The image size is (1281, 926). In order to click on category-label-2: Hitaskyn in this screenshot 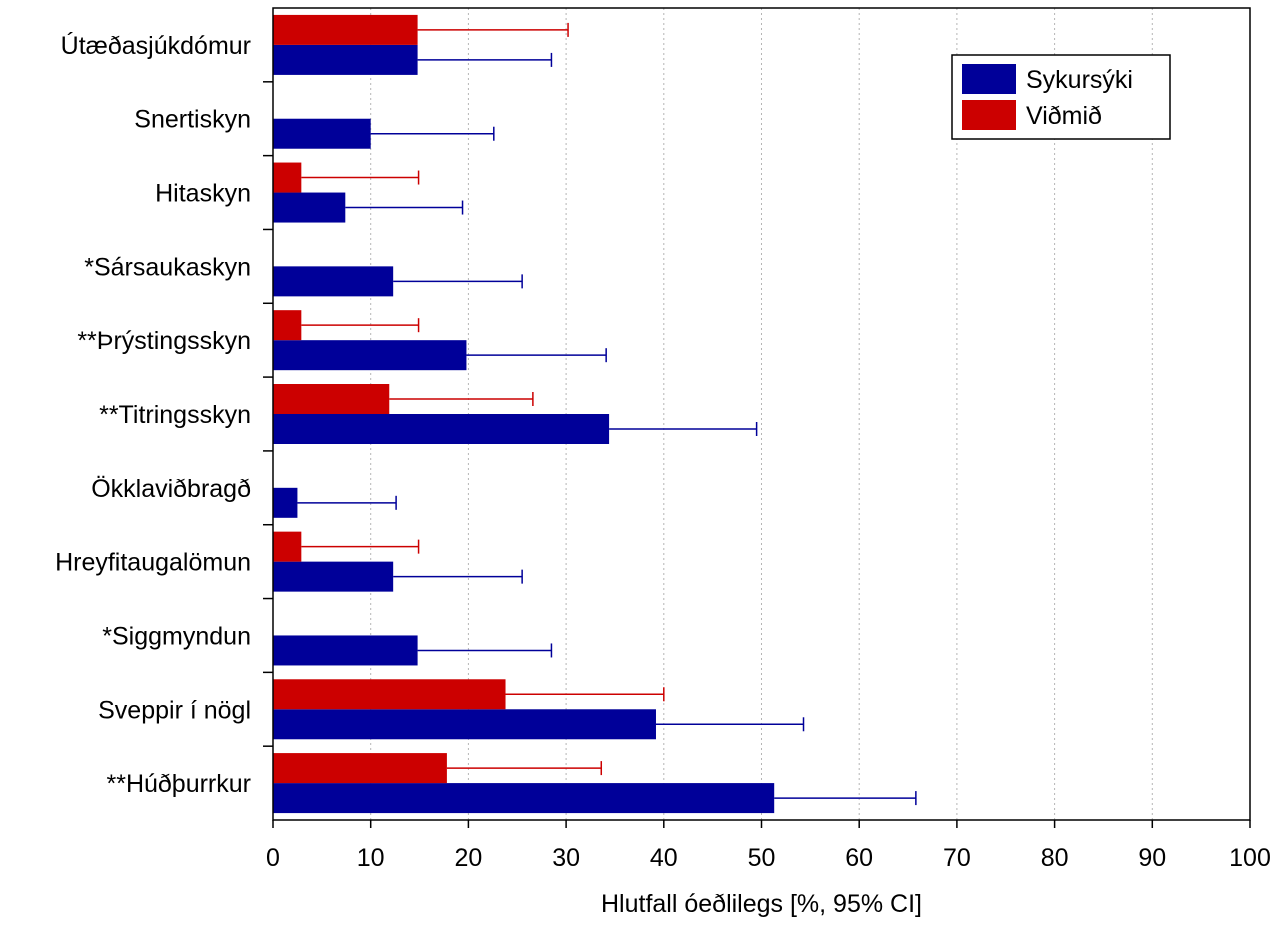, I will do `click(203, 194)`.